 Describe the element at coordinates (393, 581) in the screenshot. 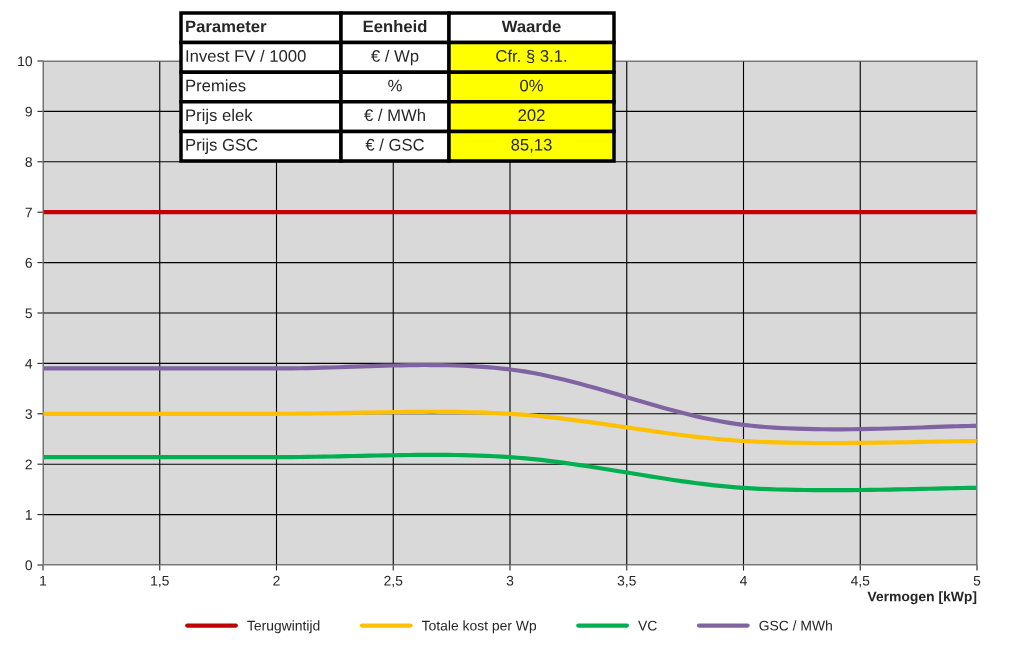

I see `x-tick-label: 2,5` at that location.